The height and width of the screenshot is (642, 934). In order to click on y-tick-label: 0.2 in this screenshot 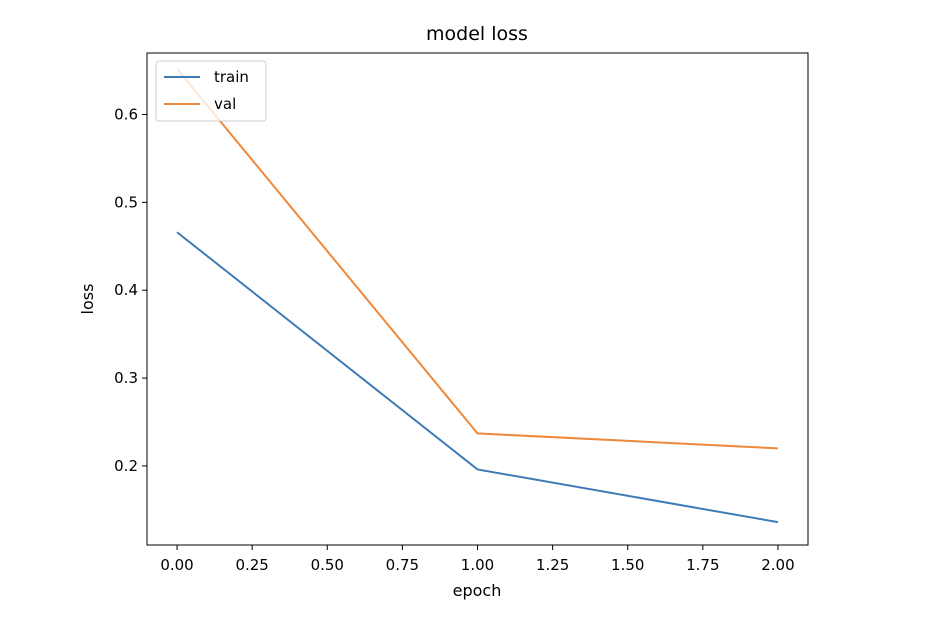, I will do `click(126, 466)`.